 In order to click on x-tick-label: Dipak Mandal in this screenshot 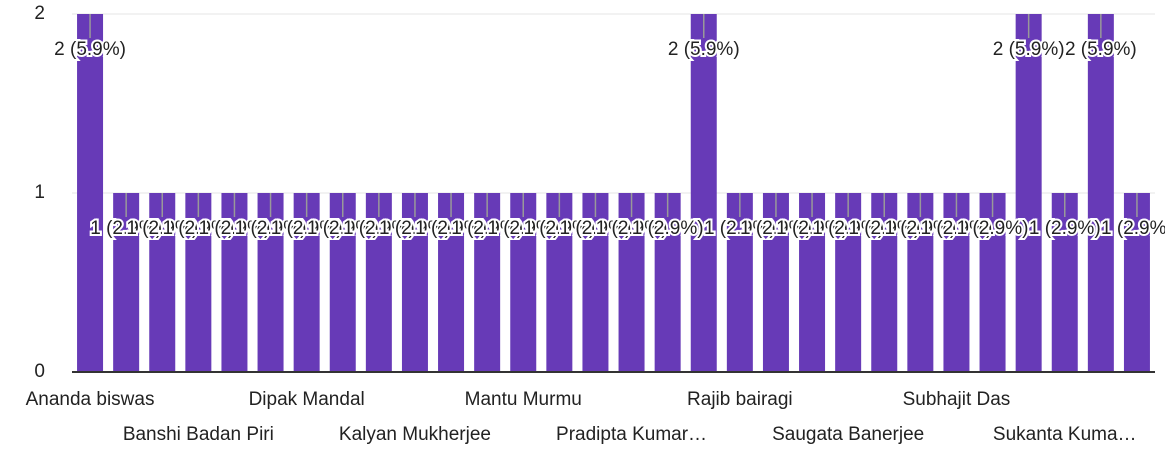, I will do `click(307, 399)`.